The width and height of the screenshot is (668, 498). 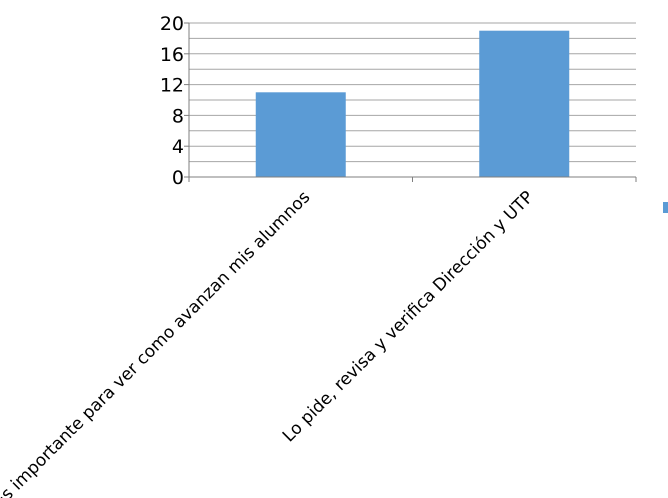 I want to click on bars, so click(x=412, y=104).